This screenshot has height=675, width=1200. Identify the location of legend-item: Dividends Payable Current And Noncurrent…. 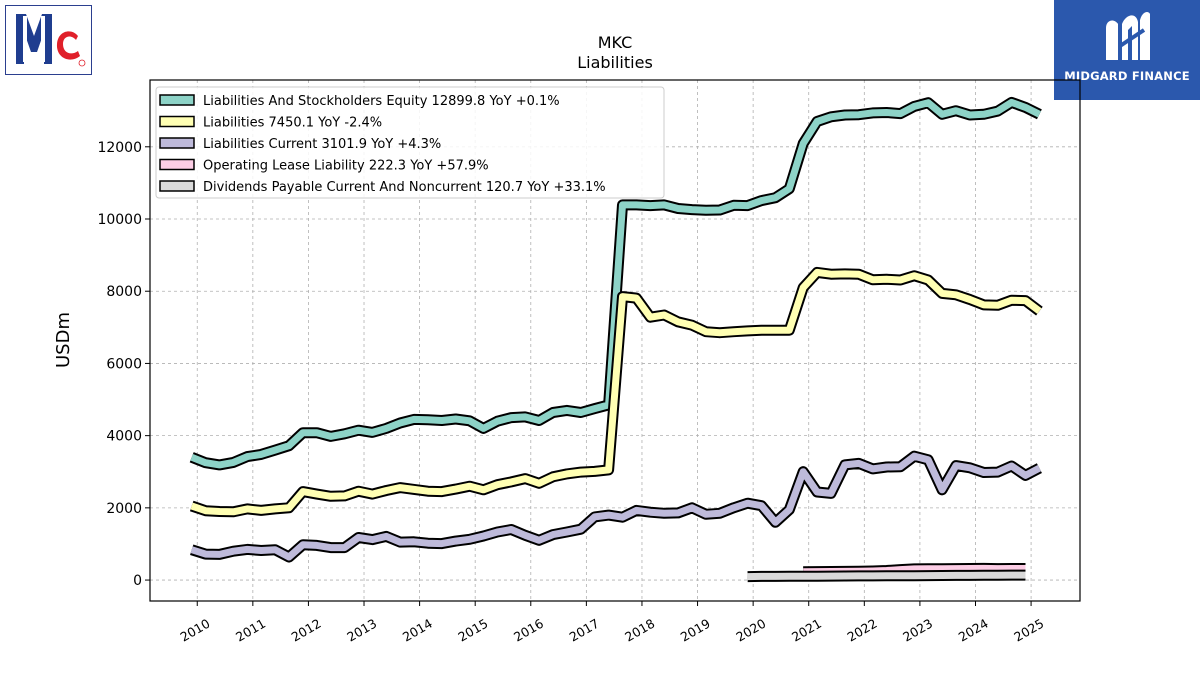
(382, 187).